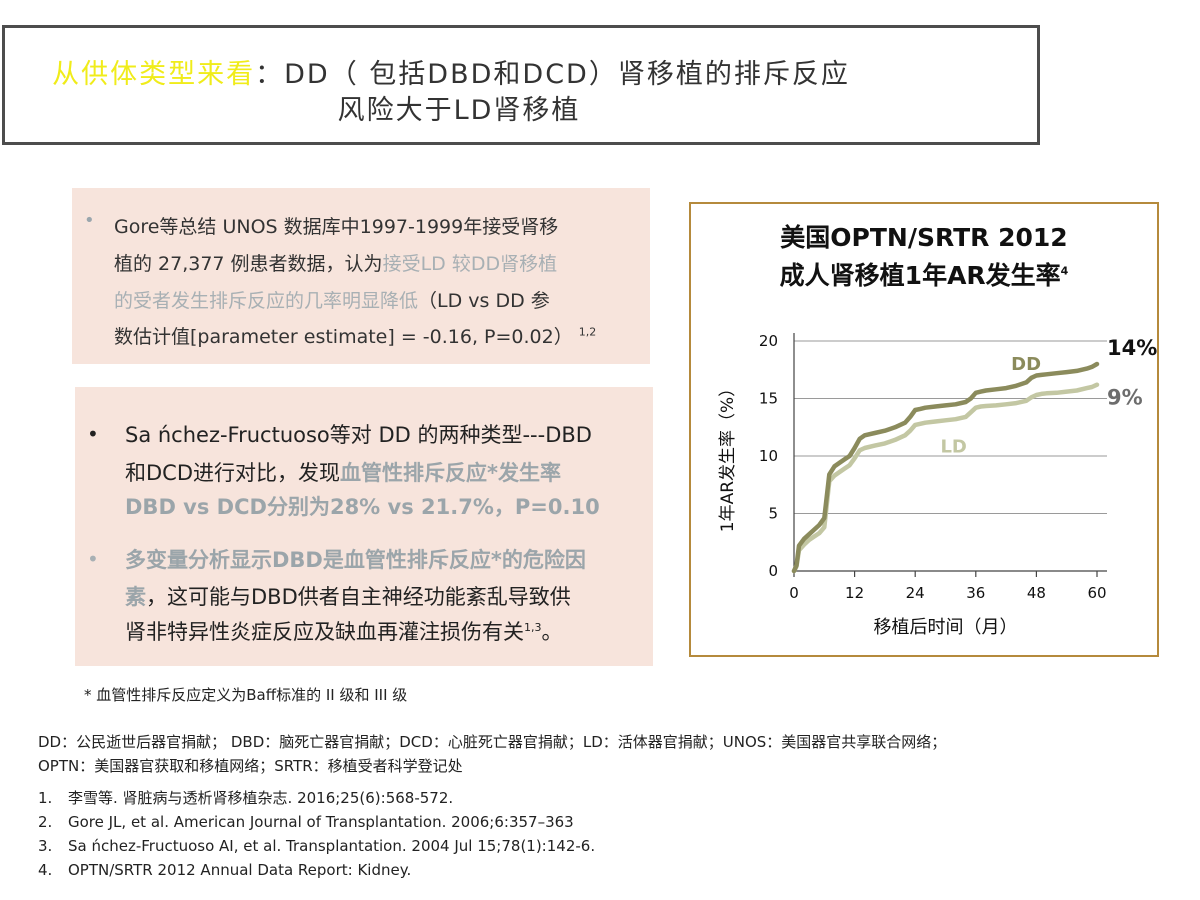  I want to click on series-line-dd, so click(945, 467).